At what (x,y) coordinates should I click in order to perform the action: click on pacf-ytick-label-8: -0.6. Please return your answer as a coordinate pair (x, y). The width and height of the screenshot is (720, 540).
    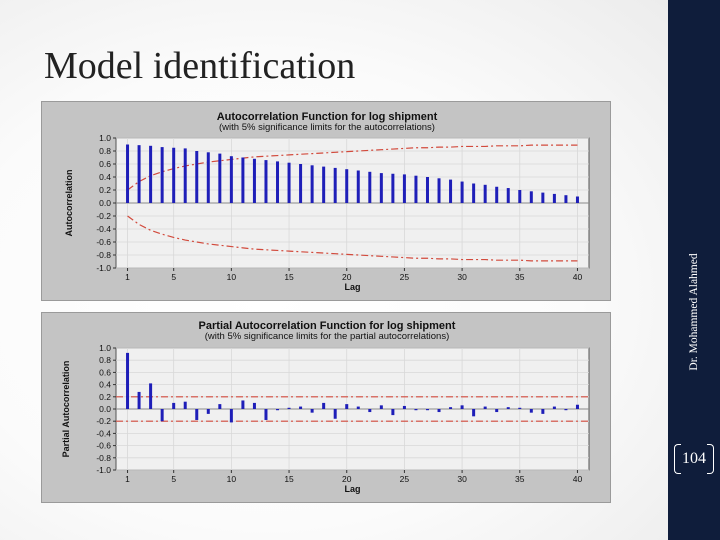
    Looking at the image, I should click on (103, 446).